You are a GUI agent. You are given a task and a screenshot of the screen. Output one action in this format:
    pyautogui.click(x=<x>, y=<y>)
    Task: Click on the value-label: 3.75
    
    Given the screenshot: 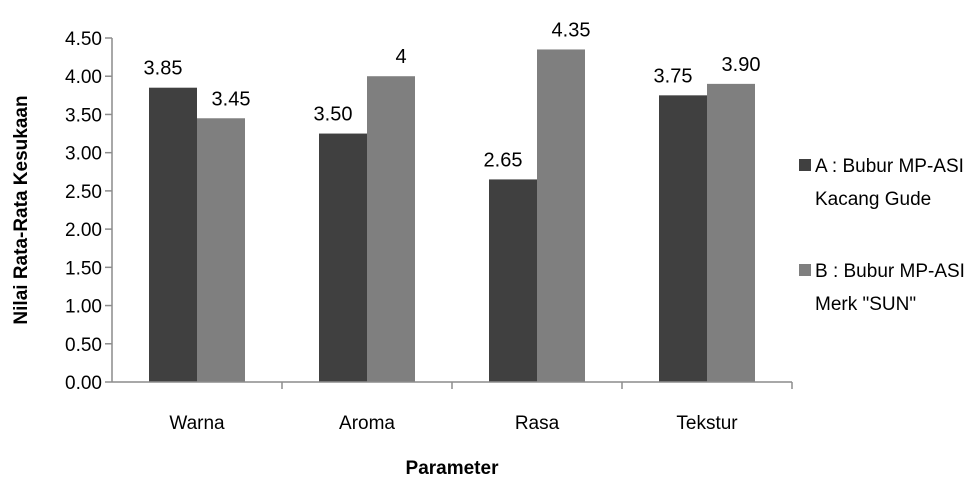 What is the action you would take?
    pyautogui.click(x=673, y=76)
    